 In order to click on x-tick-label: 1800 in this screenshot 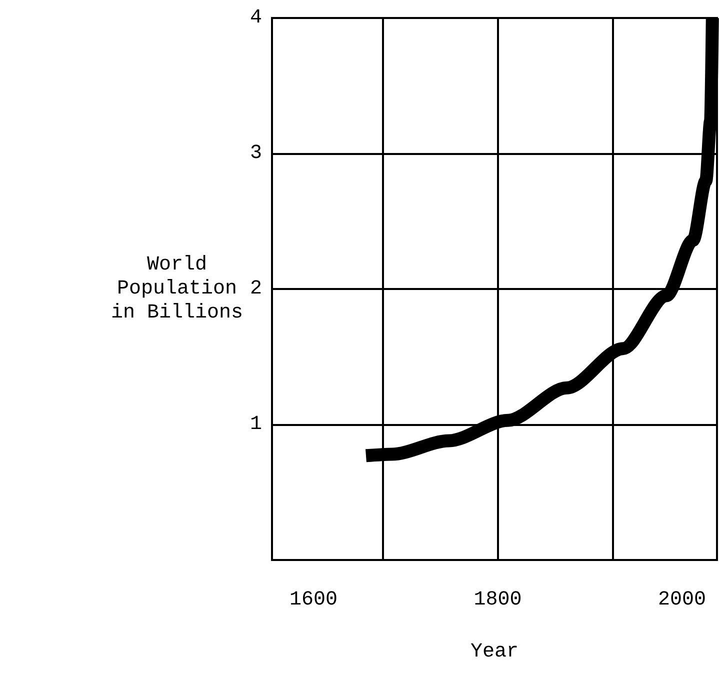, I will do `click(498, 600)`.